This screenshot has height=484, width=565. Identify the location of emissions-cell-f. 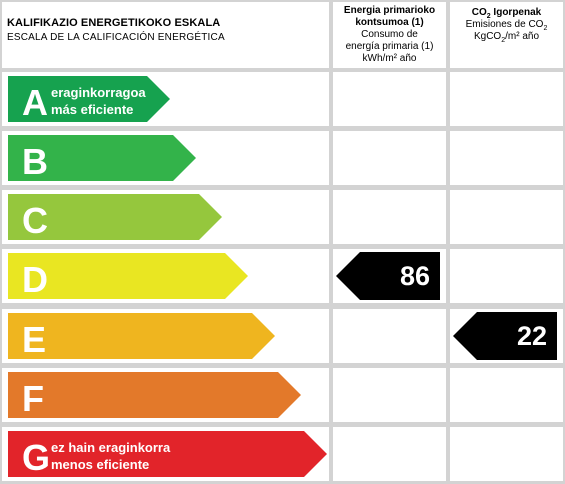
(506, 395).